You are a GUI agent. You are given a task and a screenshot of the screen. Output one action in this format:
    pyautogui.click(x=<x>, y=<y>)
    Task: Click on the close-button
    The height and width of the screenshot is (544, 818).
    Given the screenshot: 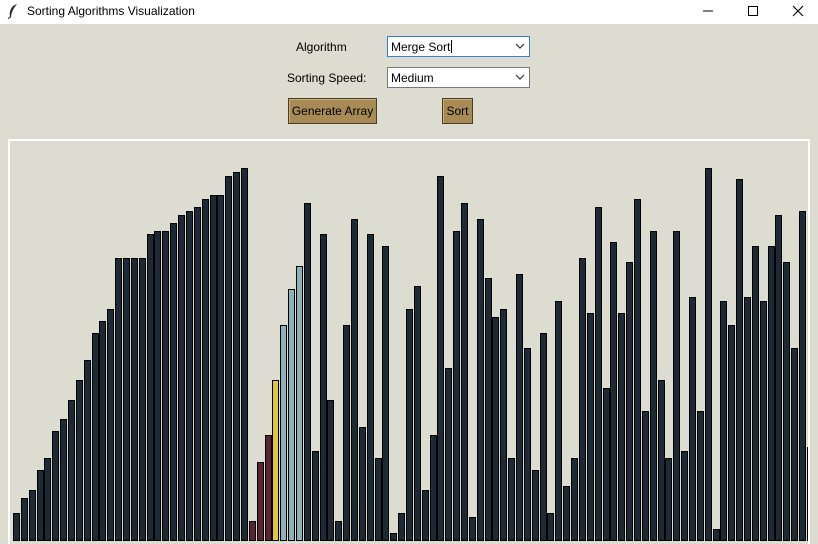 What is the action you would take?
    pyautogui.click(x=797, y=11)
    